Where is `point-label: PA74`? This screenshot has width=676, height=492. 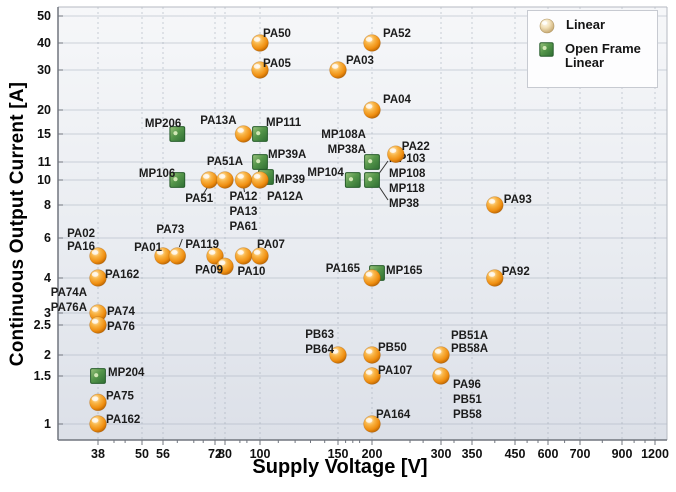
point-label: PA74 is located at coordinates (121, 312).